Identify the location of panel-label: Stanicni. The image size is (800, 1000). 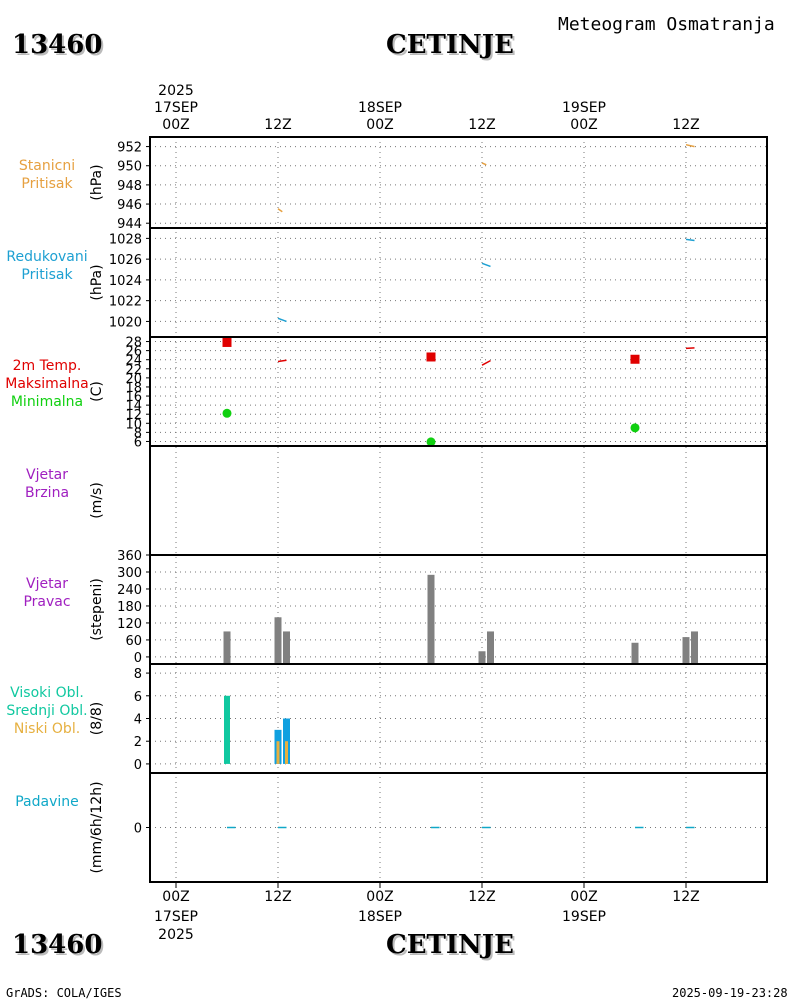
(47, 166).